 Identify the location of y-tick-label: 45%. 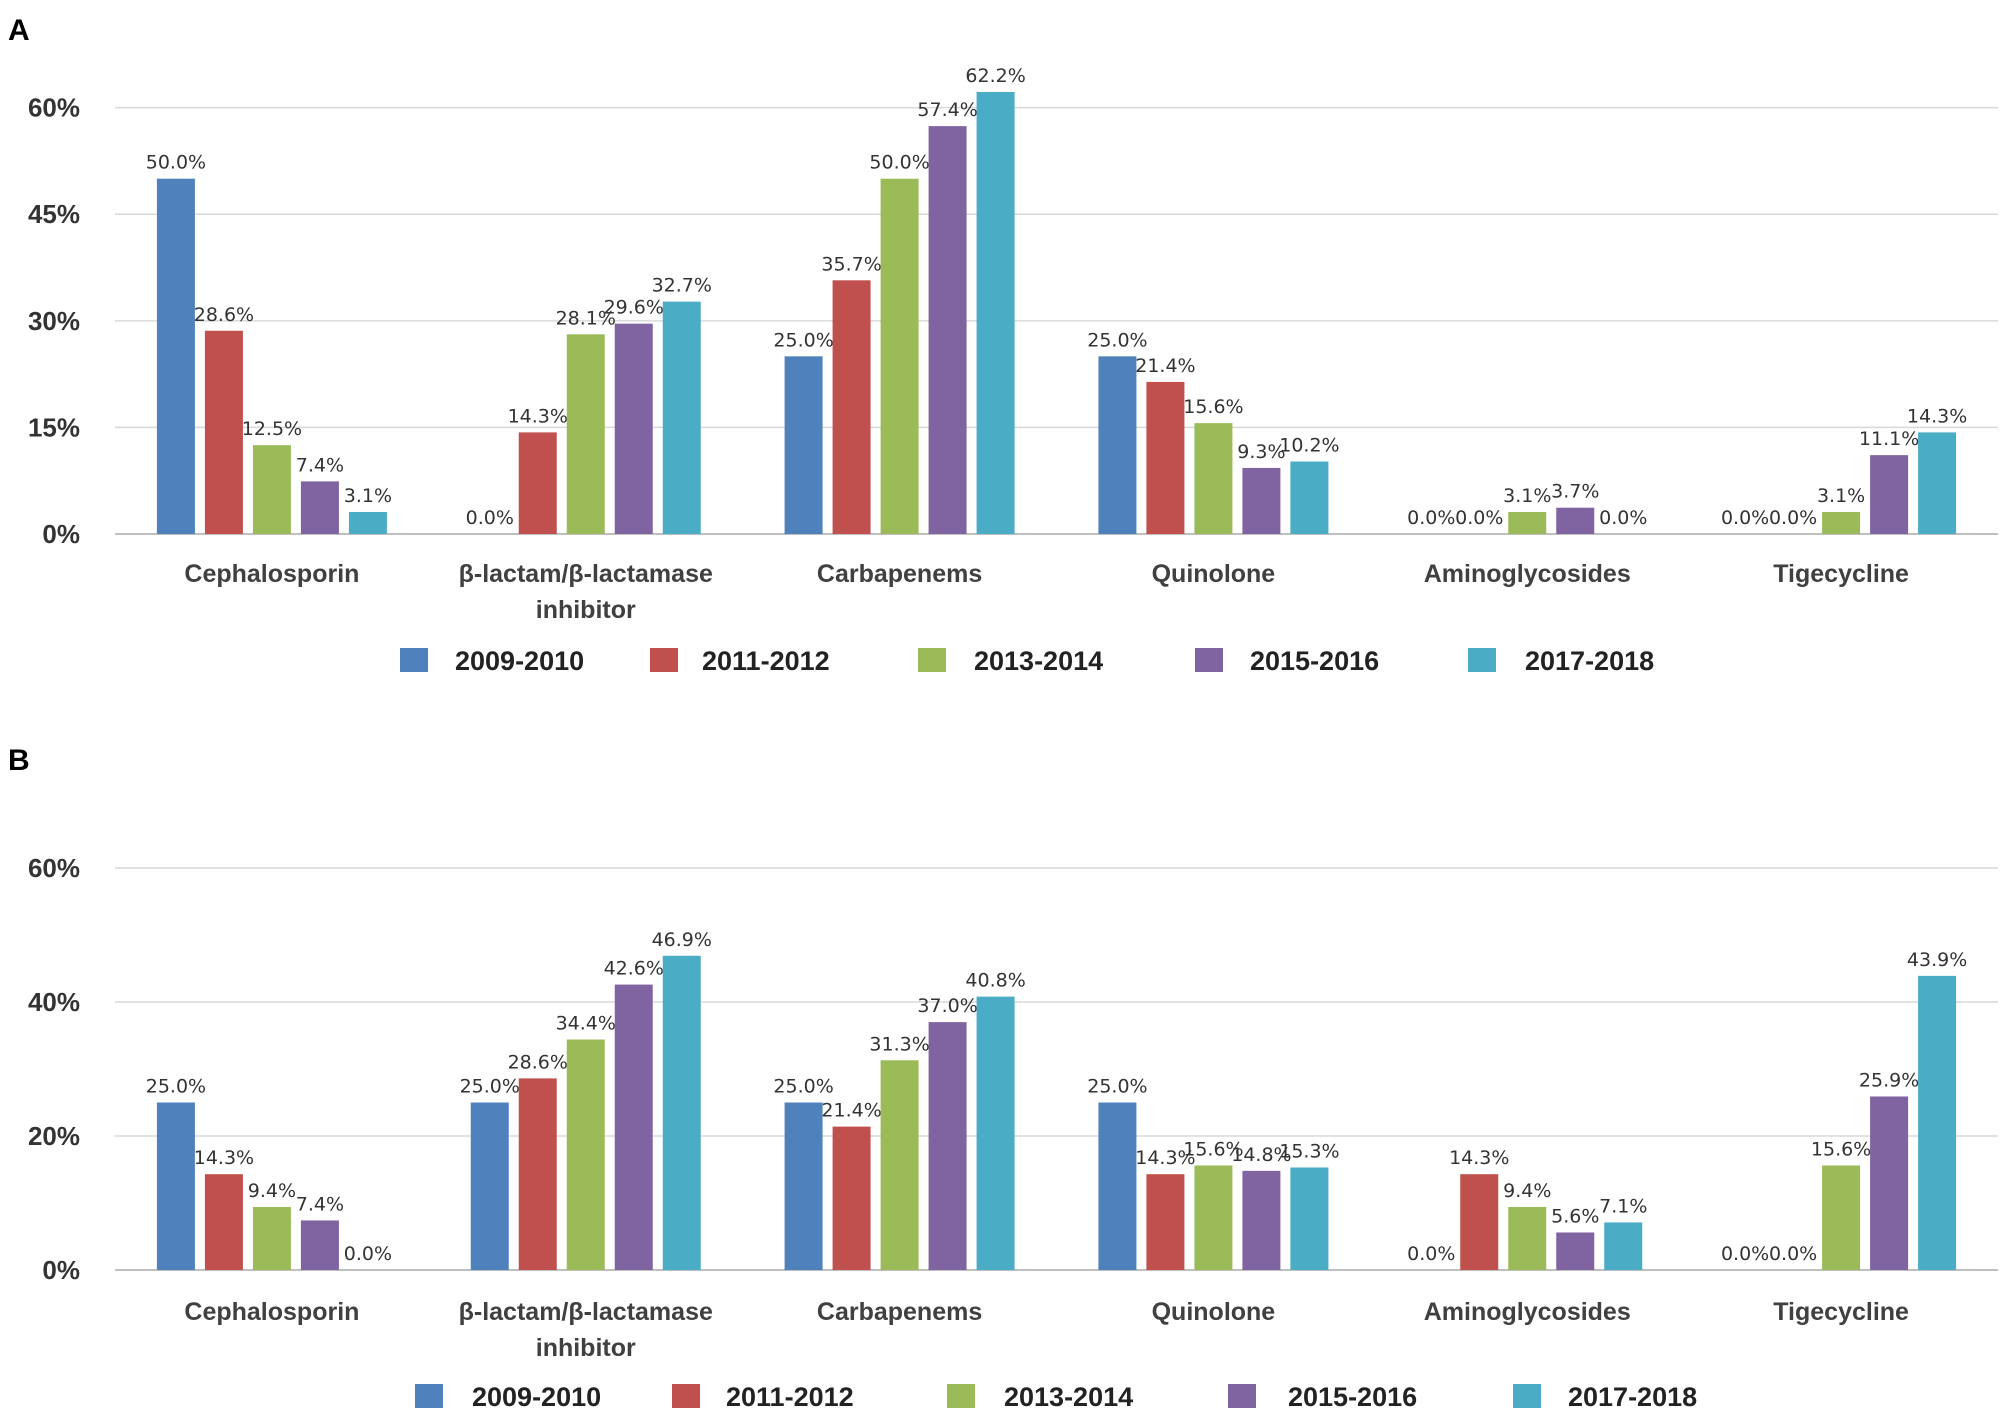
(54, 214).